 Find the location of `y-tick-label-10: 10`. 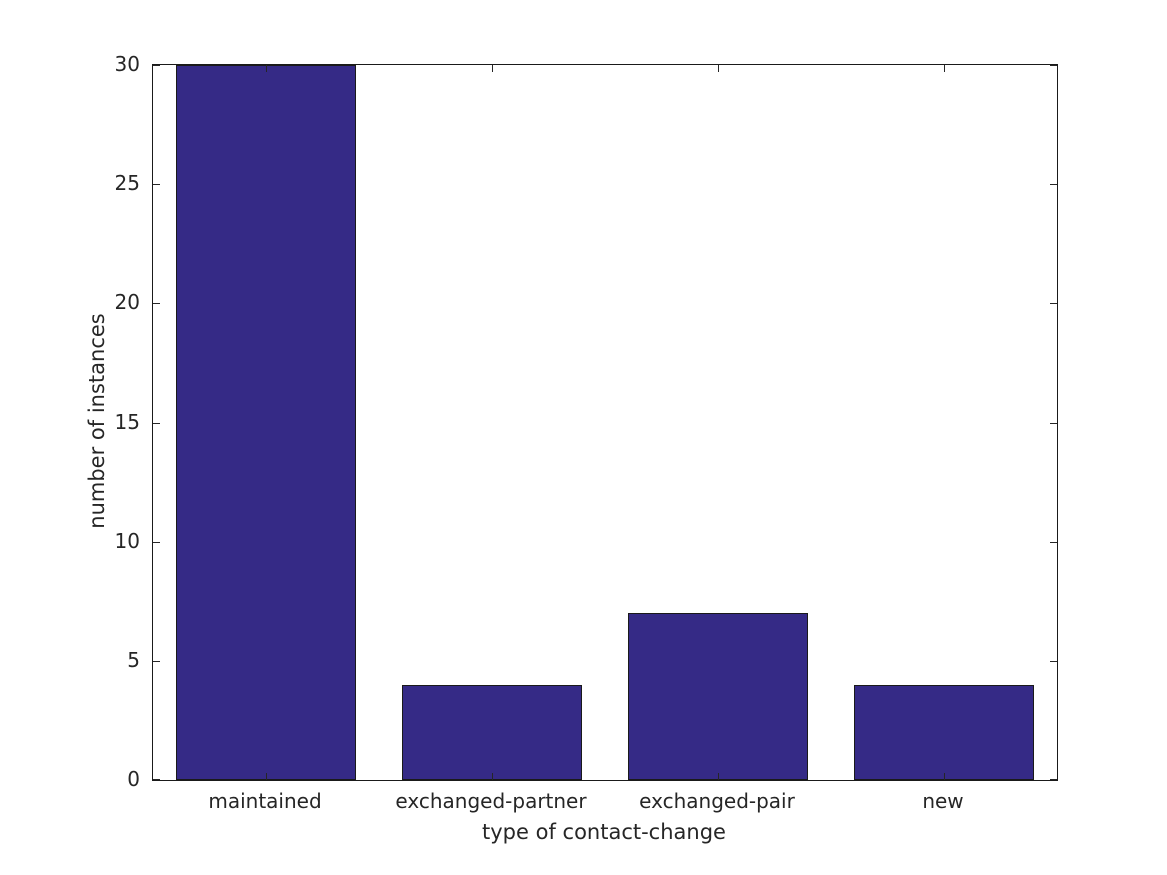

y-tick-label-10: 10 is located at coordinates (127, 540).